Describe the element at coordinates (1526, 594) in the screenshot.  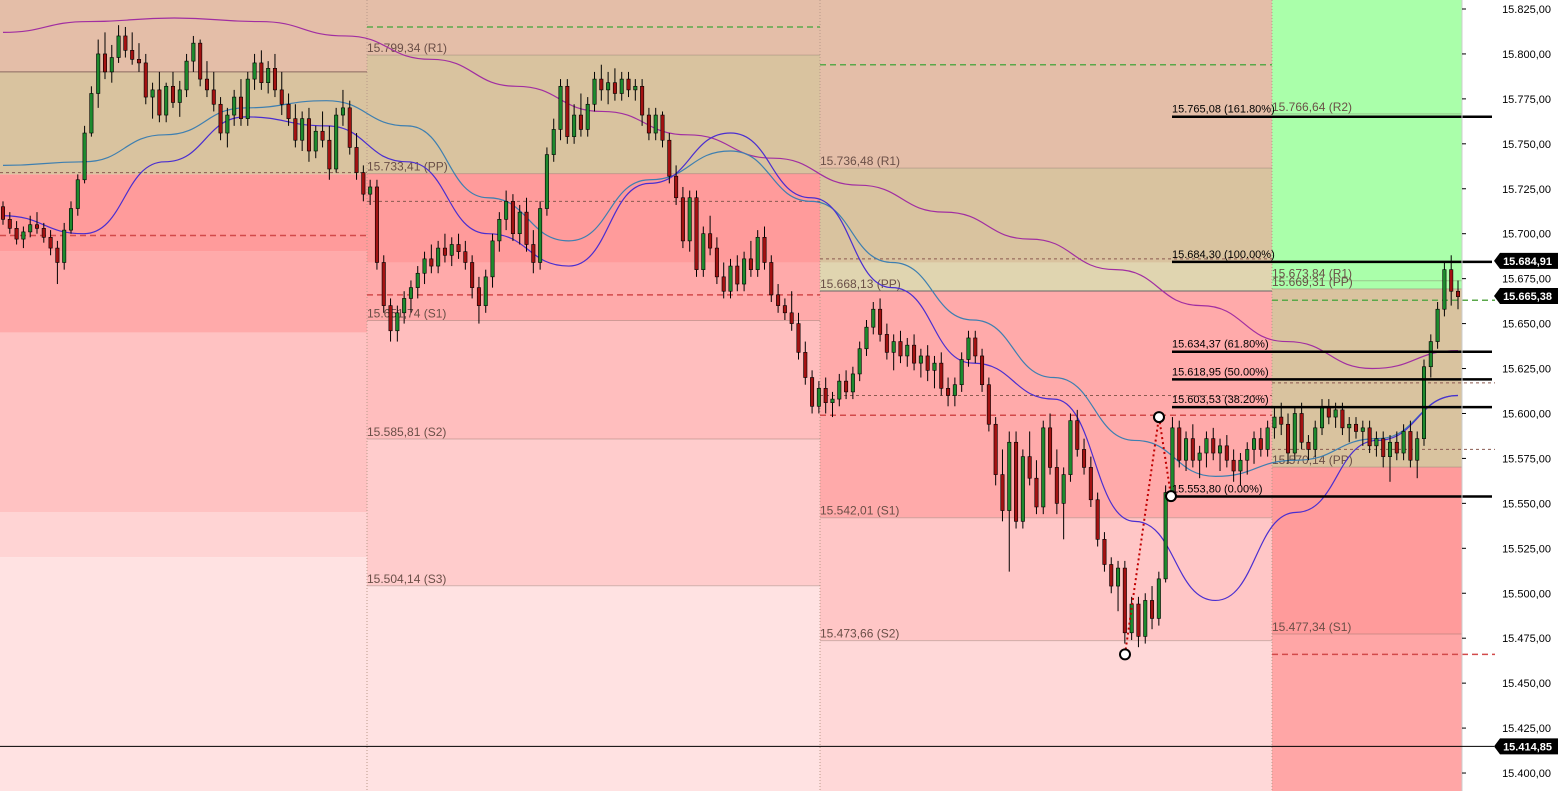
I see `price-axis-tick-label: 15.500,00` at that location.